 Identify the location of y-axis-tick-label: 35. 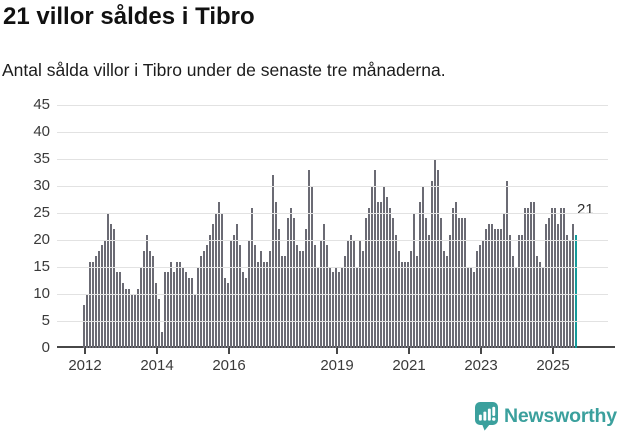
(41, 158).